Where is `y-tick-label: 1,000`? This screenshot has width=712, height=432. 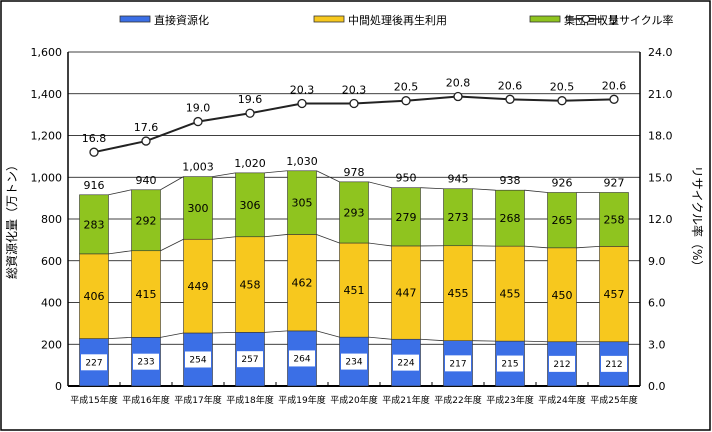
y-tick-label: 1,000 is located at coordinates (47, 177).